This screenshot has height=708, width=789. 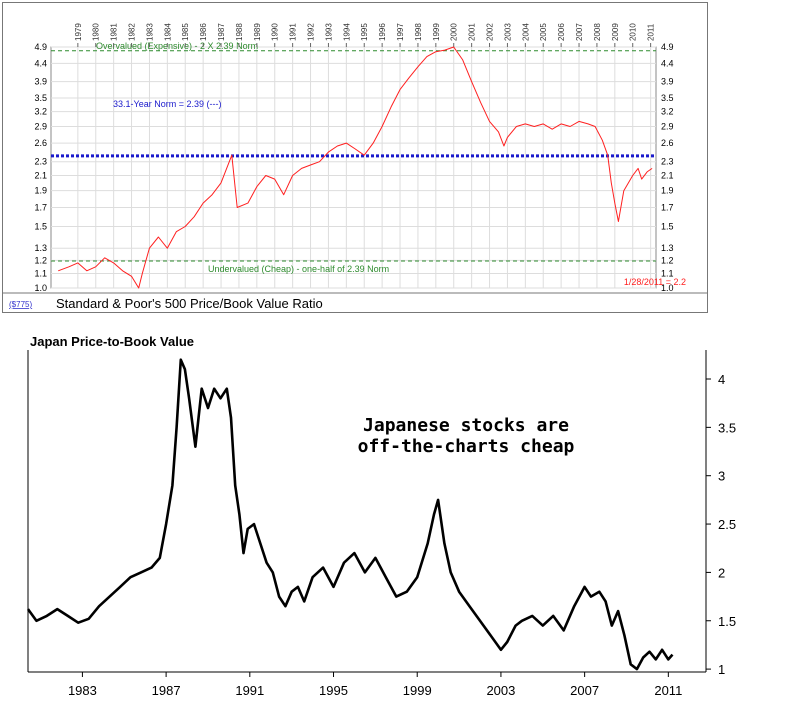 I want to click on x-tick-label: 1998, so click(x=418, y=32).